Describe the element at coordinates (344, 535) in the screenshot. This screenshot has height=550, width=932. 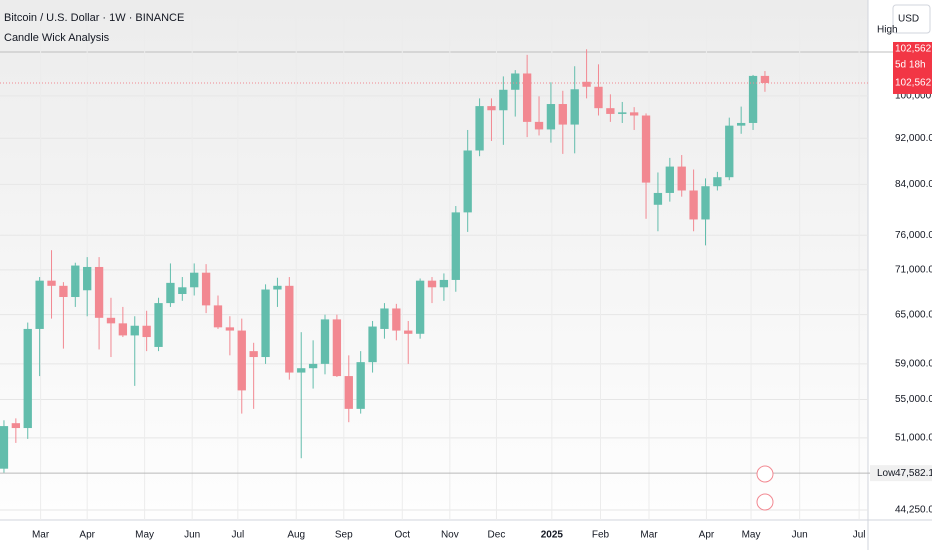
I see `x-tick-label: Sep` at that location.